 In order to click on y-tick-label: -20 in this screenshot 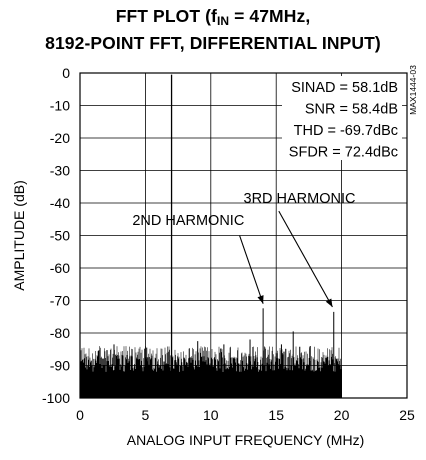, I will do `click(60, 138)`.